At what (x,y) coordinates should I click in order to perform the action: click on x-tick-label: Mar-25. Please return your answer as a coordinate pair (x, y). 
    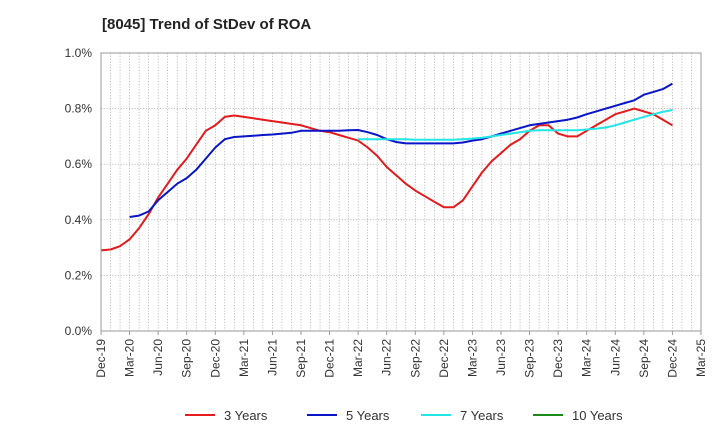
    Looking at the image, I should click on (701, 358).